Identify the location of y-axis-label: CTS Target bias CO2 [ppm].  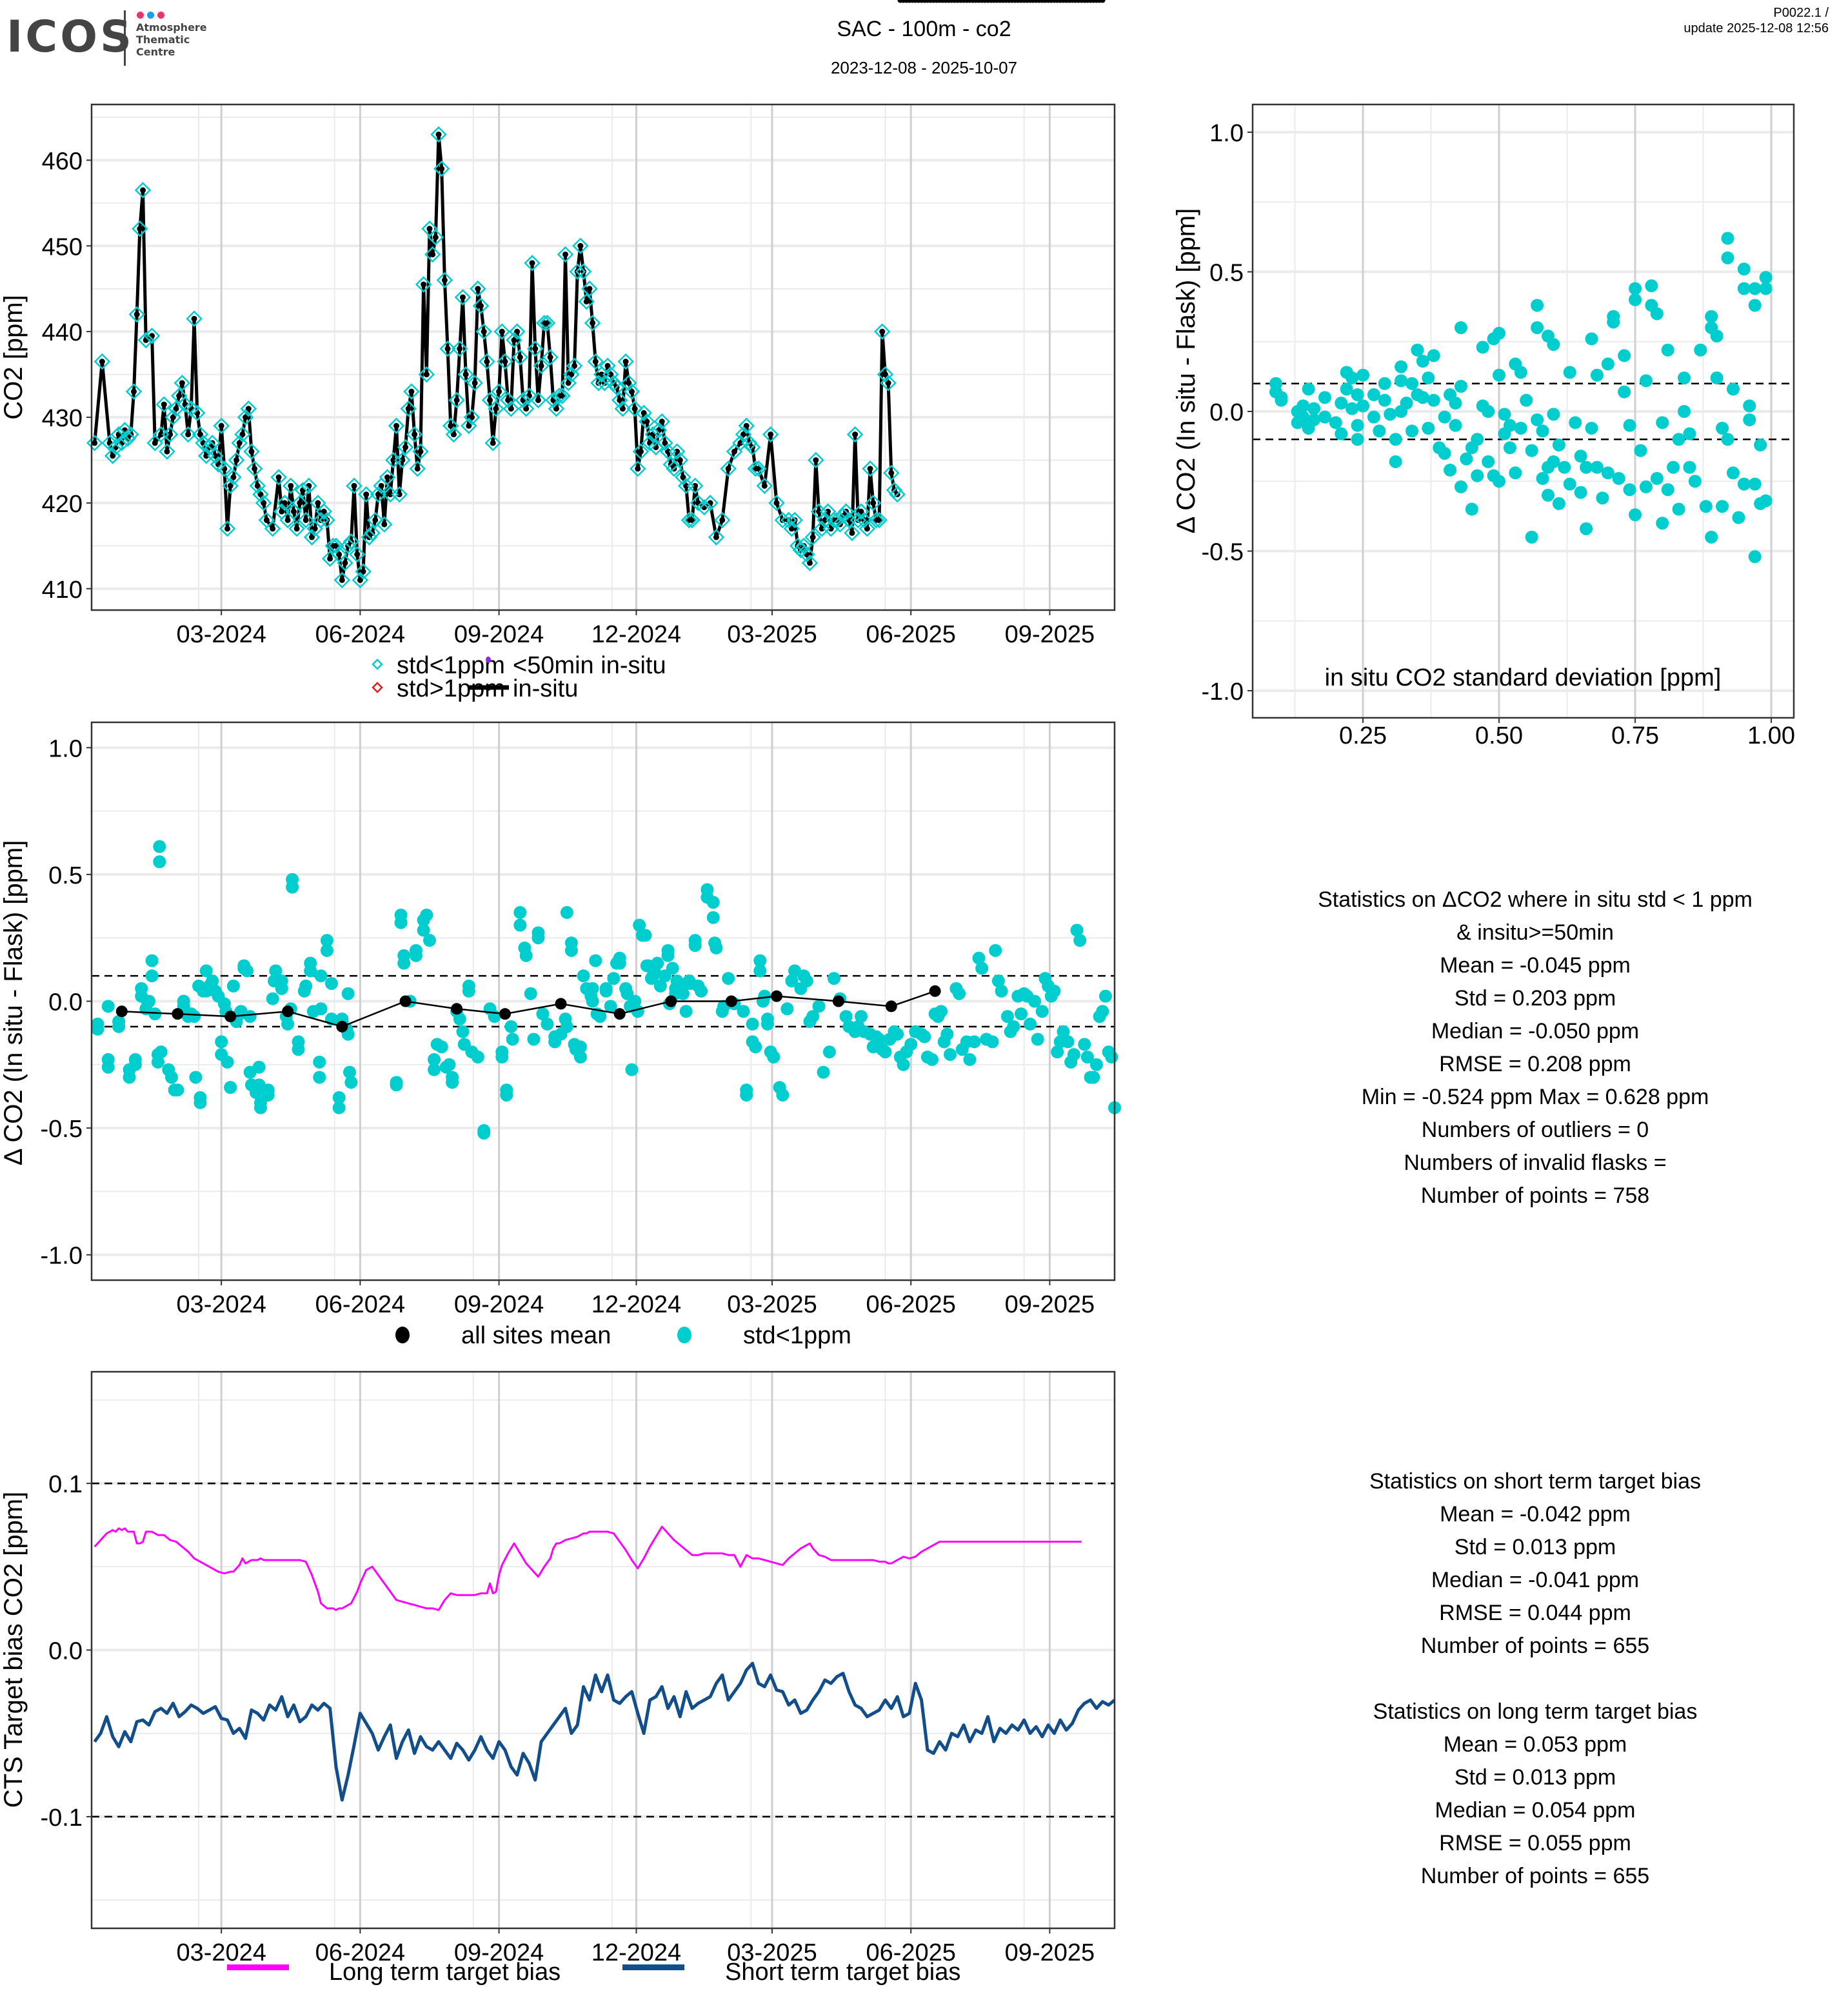
(14, 1650).